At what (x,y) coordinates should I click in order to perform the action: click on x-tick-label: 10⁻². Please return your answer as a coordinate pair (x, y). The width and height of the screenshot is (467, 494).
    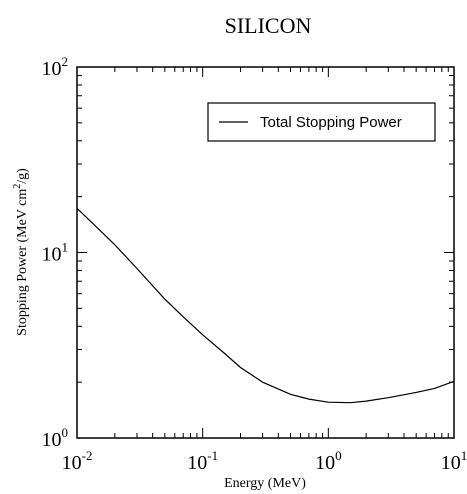
    Looking at the image, I should click on (77, 461).